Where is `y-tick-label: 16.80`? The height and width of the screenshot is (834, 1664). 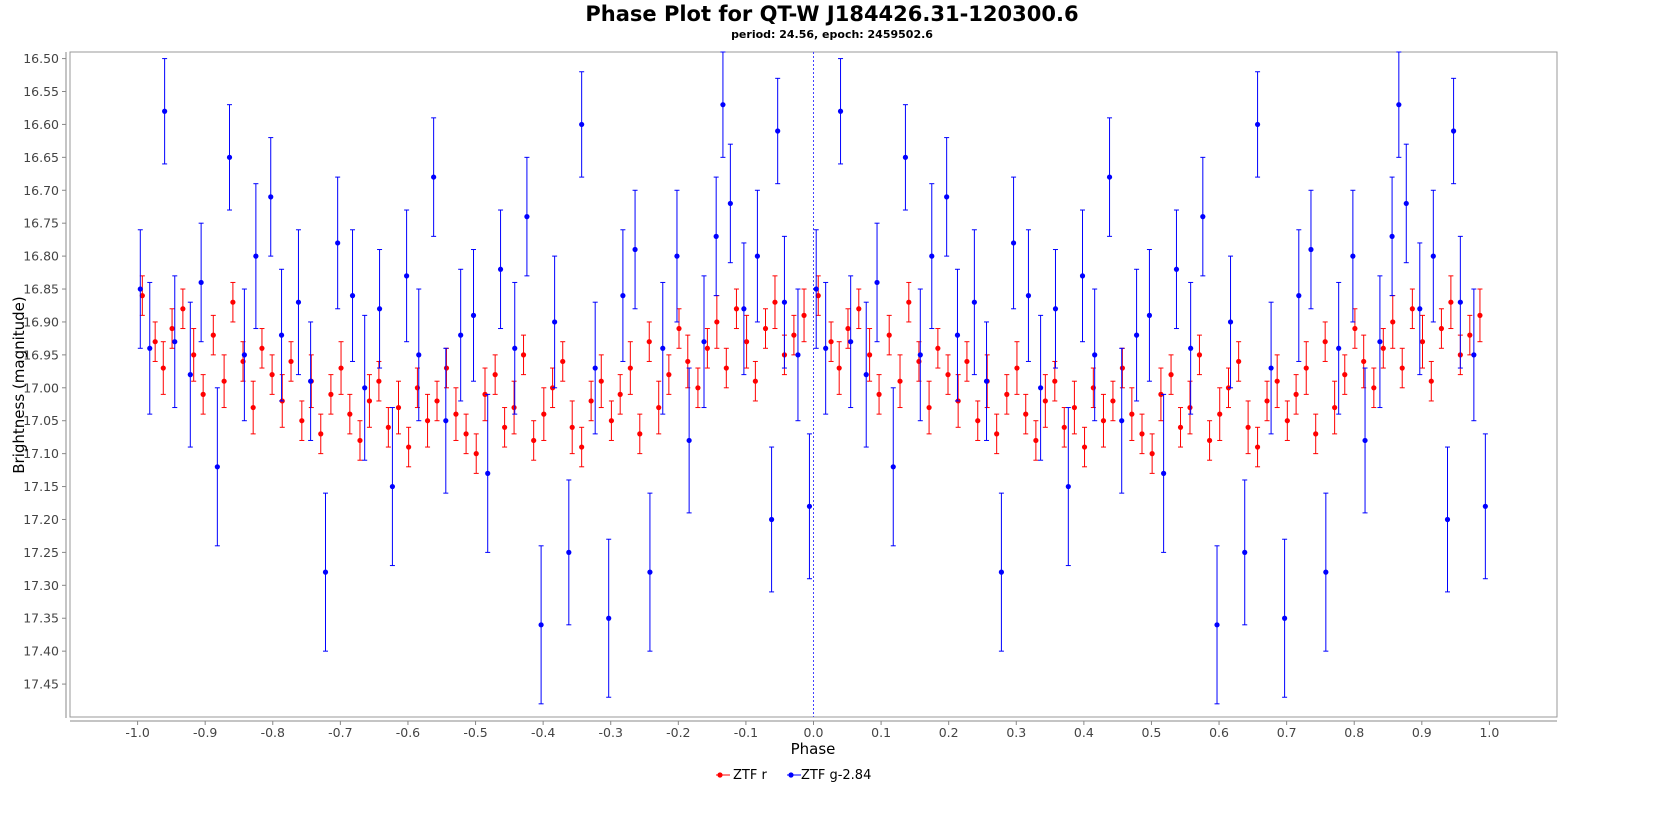 y-tick-label: 16.80 is located at coordinates (41, 256).